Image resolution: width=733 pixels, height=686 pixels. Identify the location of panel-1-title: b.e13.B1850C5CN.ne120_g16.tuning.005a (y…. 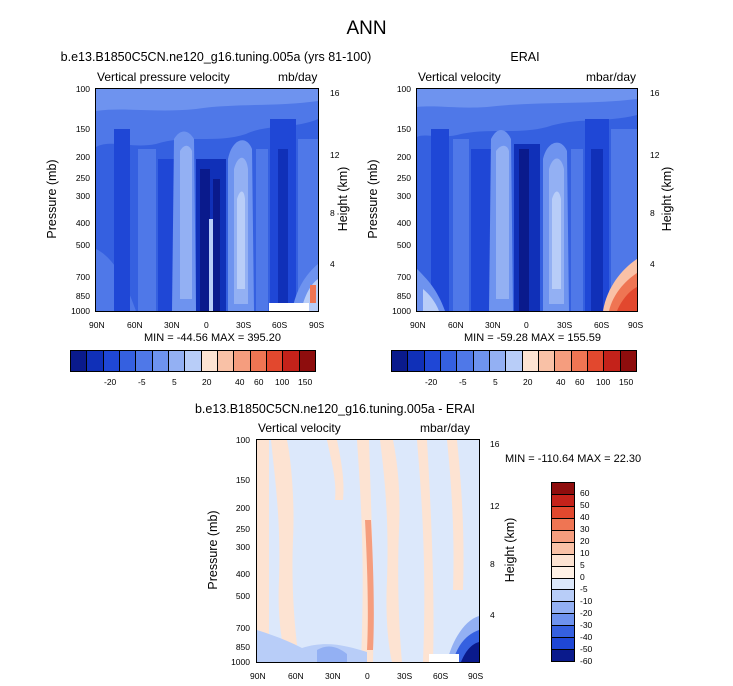
(216, 57).